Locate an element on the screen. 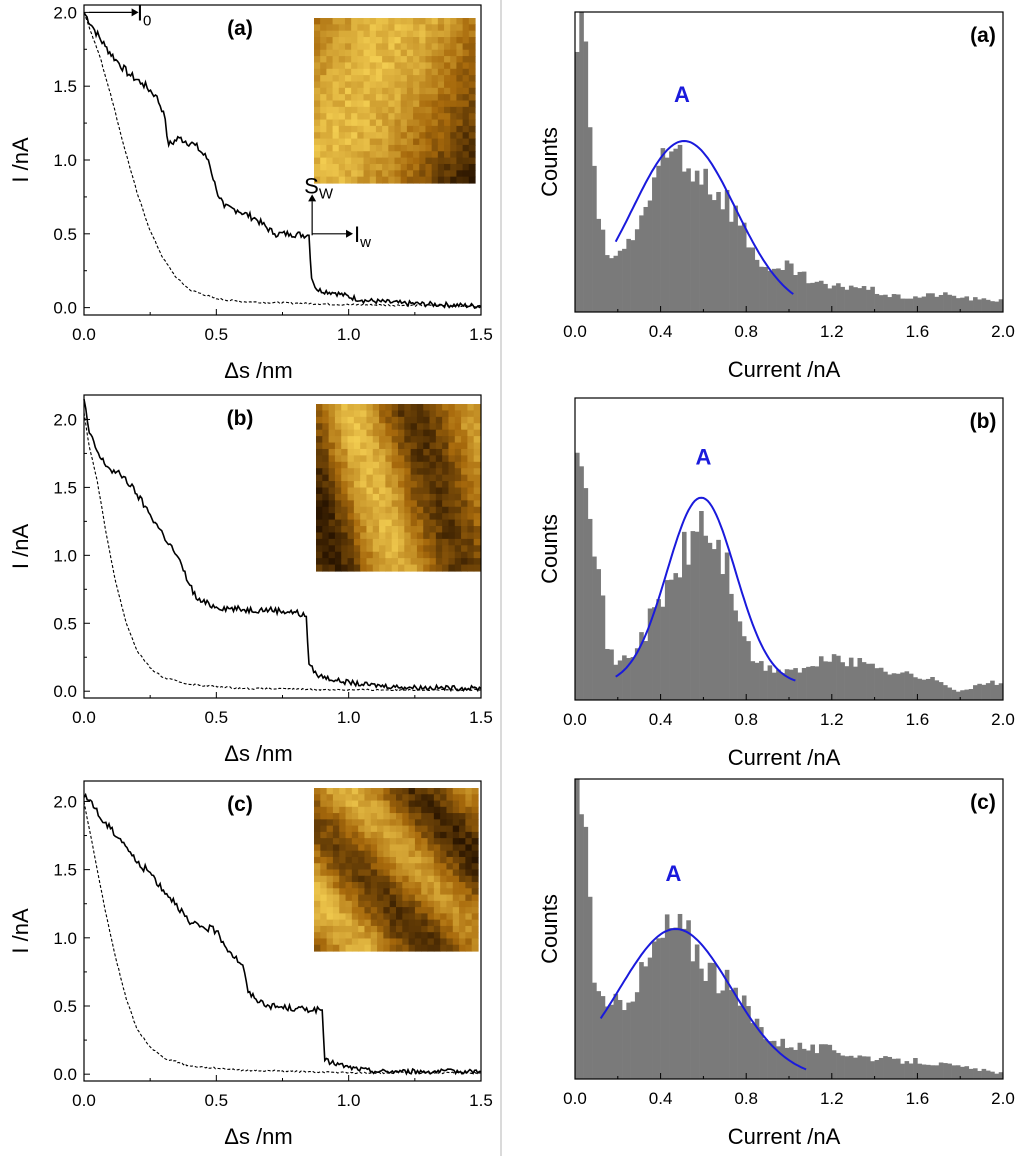 The width and height of the screenshot is (1021, 1156). sw-label: SW is located at coordinates (319, 187).